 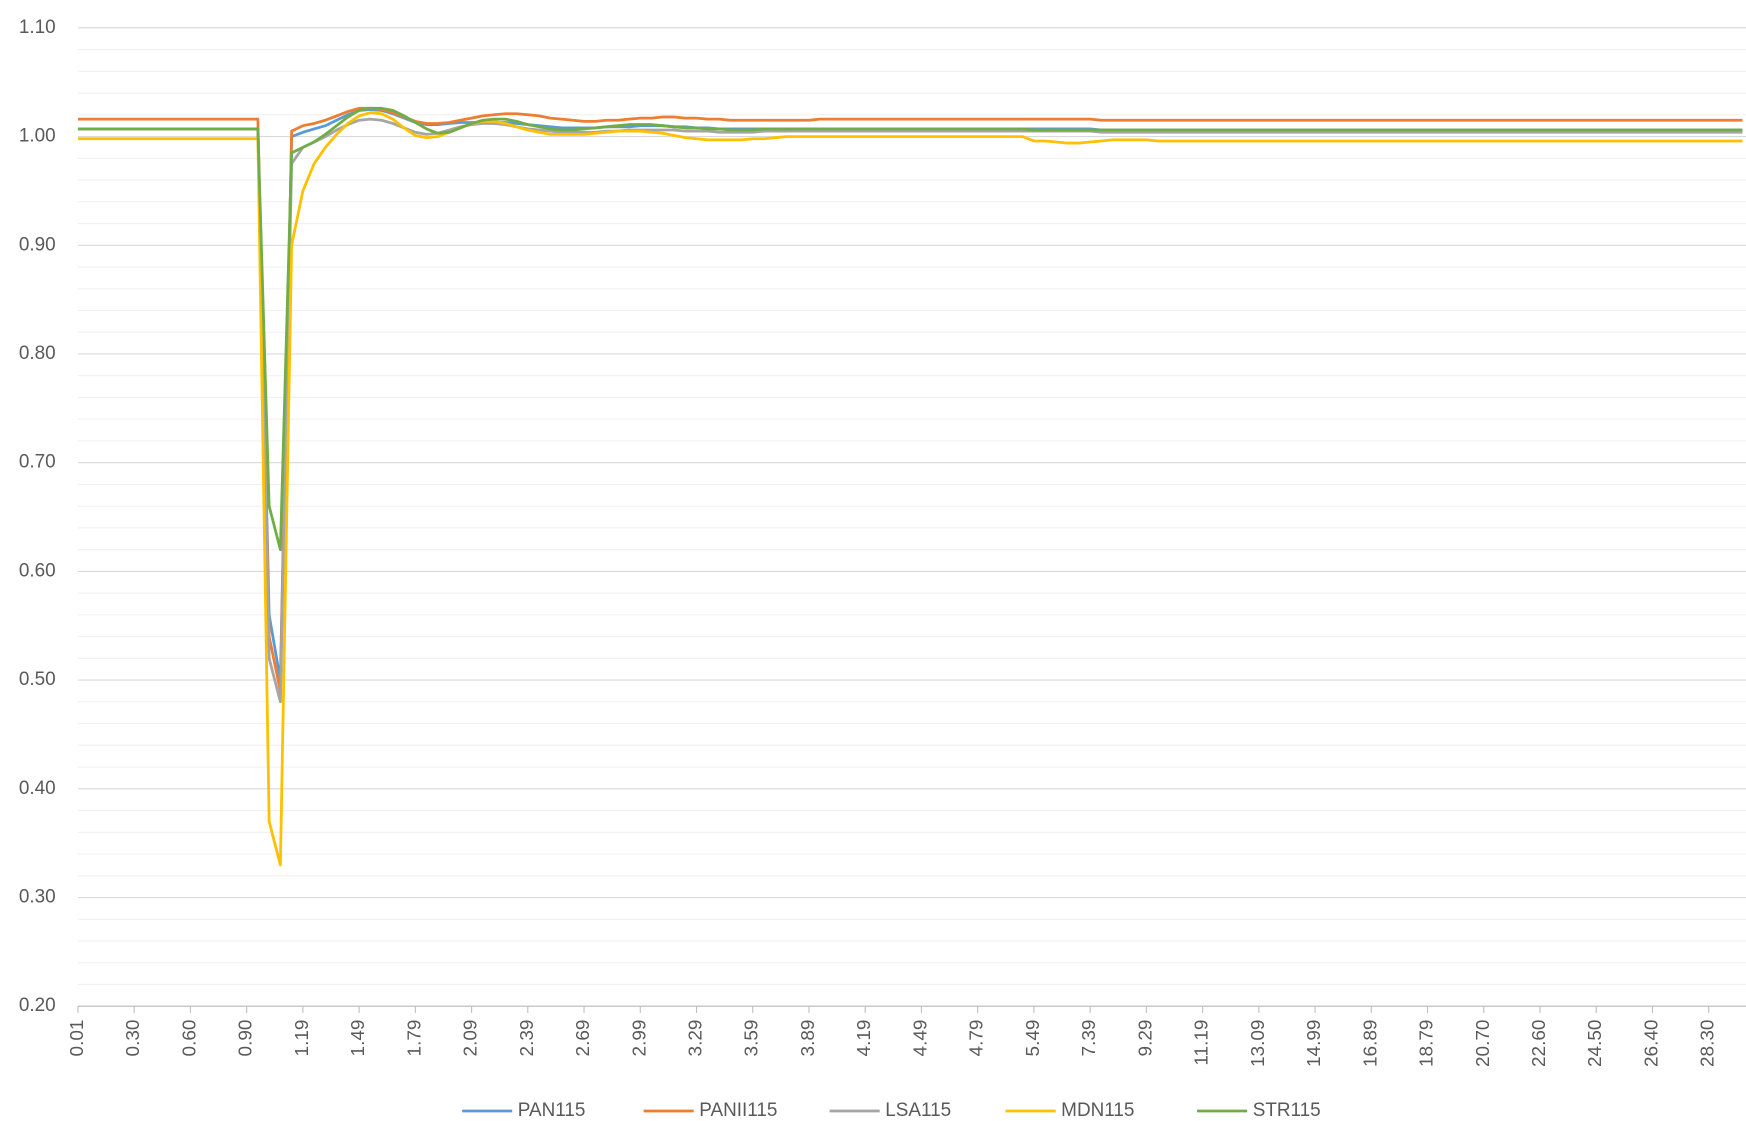 What do you see at coordinates (1483, 1043) in the screenshot?
I see `x-tick-label: 20.70` at bounding box center [1483, 1043].